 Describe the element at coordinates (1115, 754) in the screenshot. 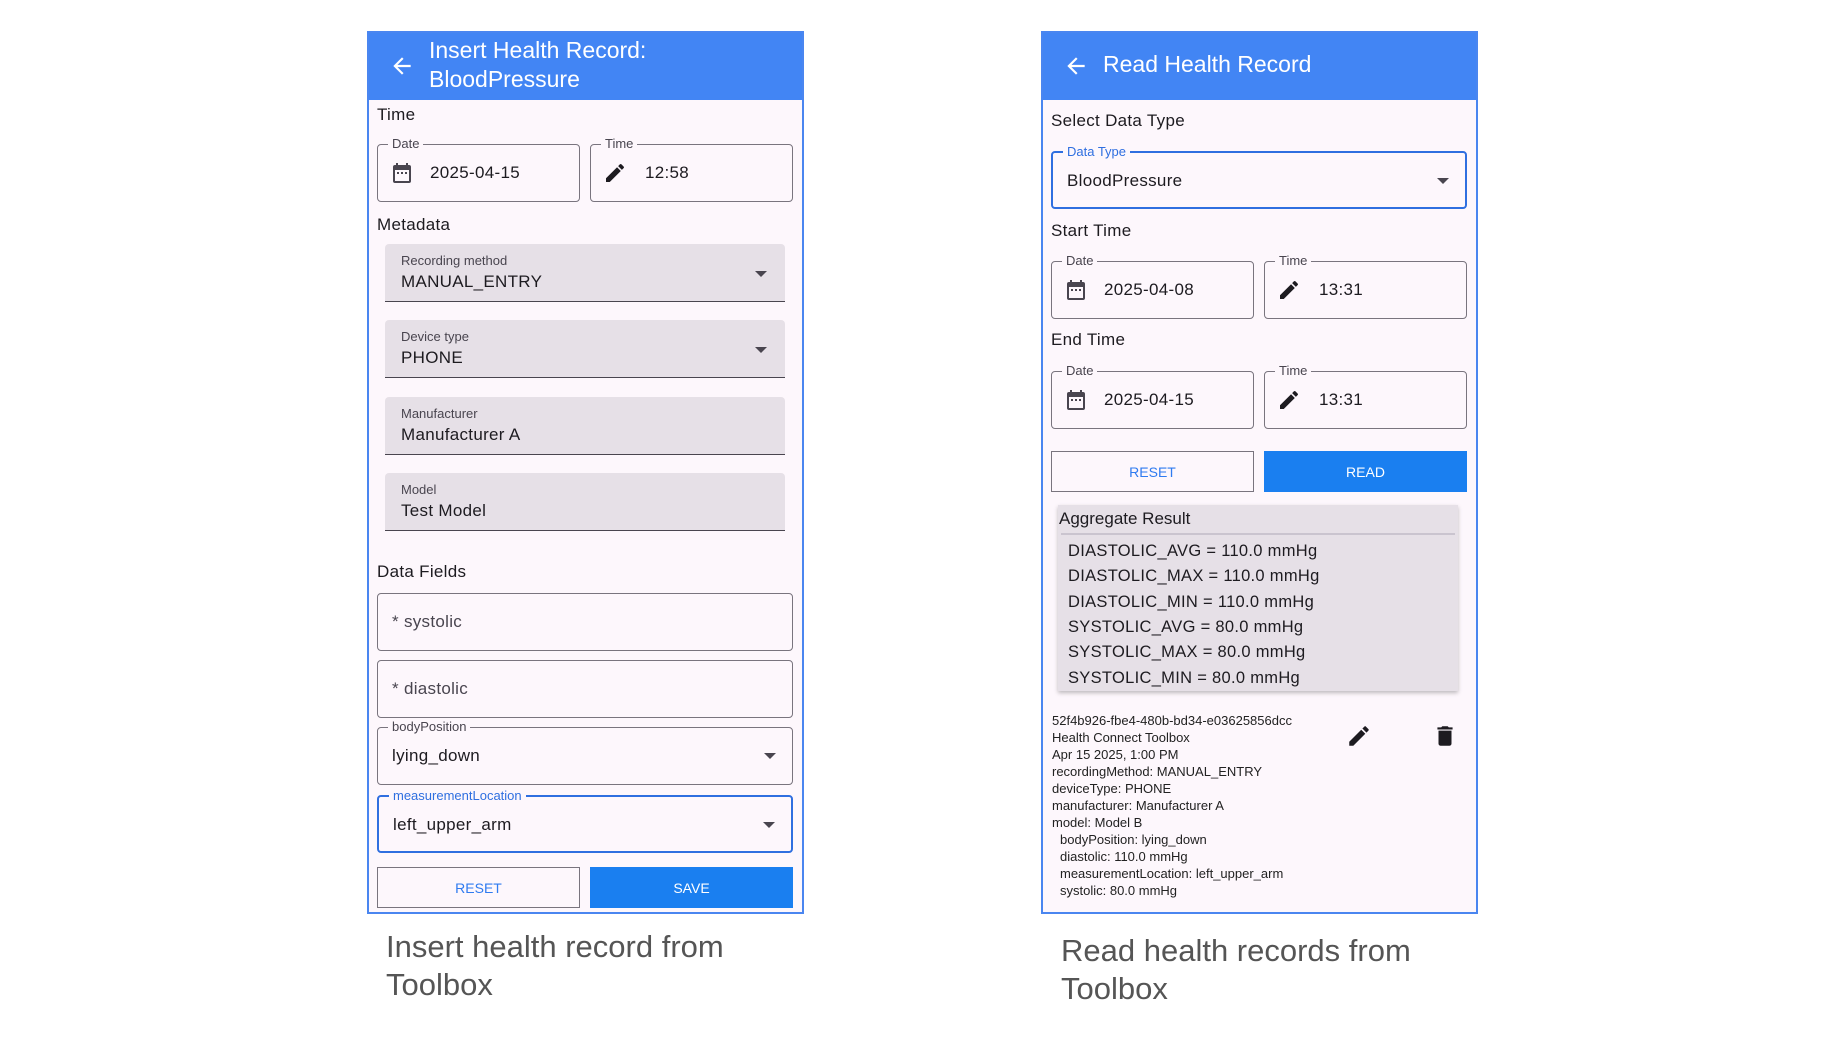

I see `record-time: Apr 15 2025, 1:00 PM` at that location.